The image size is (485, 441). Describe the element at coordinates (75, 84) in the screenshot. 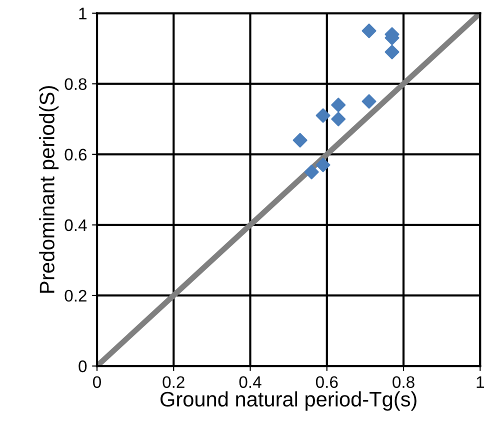

I see `y-tick-label: 0.8` at that location.